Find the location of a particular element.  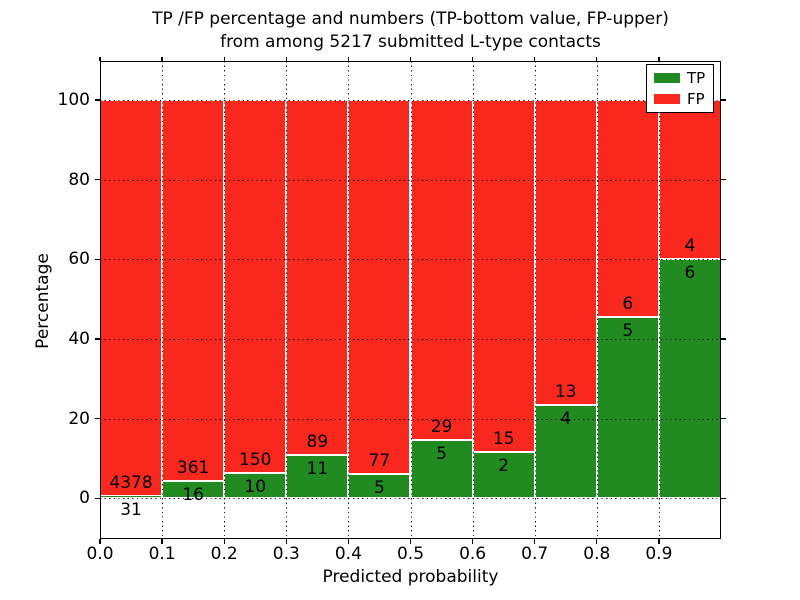

x-tick-label: 0.1 is located at coordinates (162, 554).